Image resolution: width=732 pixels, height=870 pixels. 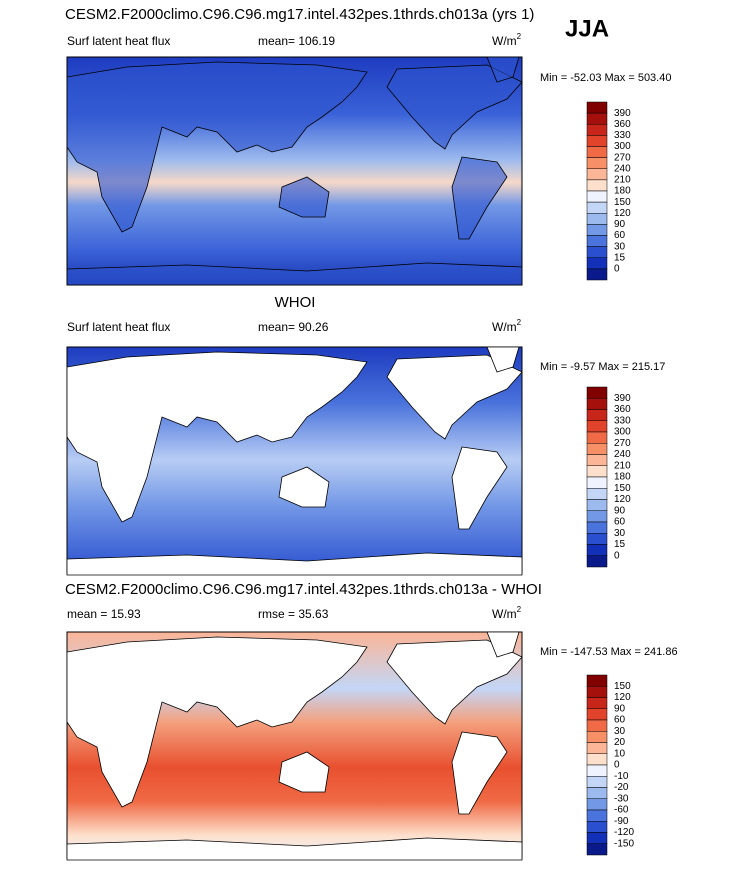 What do you see at coordinates (621, 821) in the screenshot?
I see `colorbar-label: -90` at bounding box center [621, 821].